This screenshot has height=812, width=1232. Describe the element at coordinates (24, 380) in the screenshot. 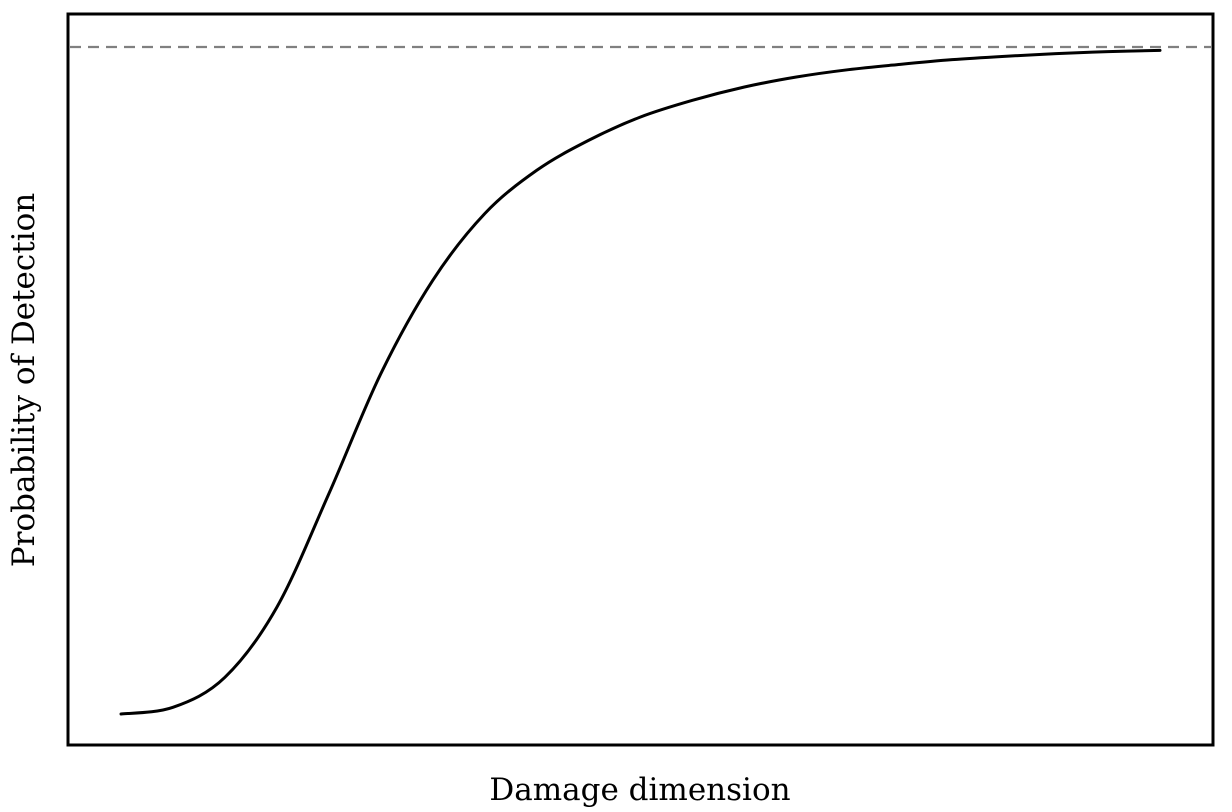

I see `y-axis-label: Probability of Detection` at that location.